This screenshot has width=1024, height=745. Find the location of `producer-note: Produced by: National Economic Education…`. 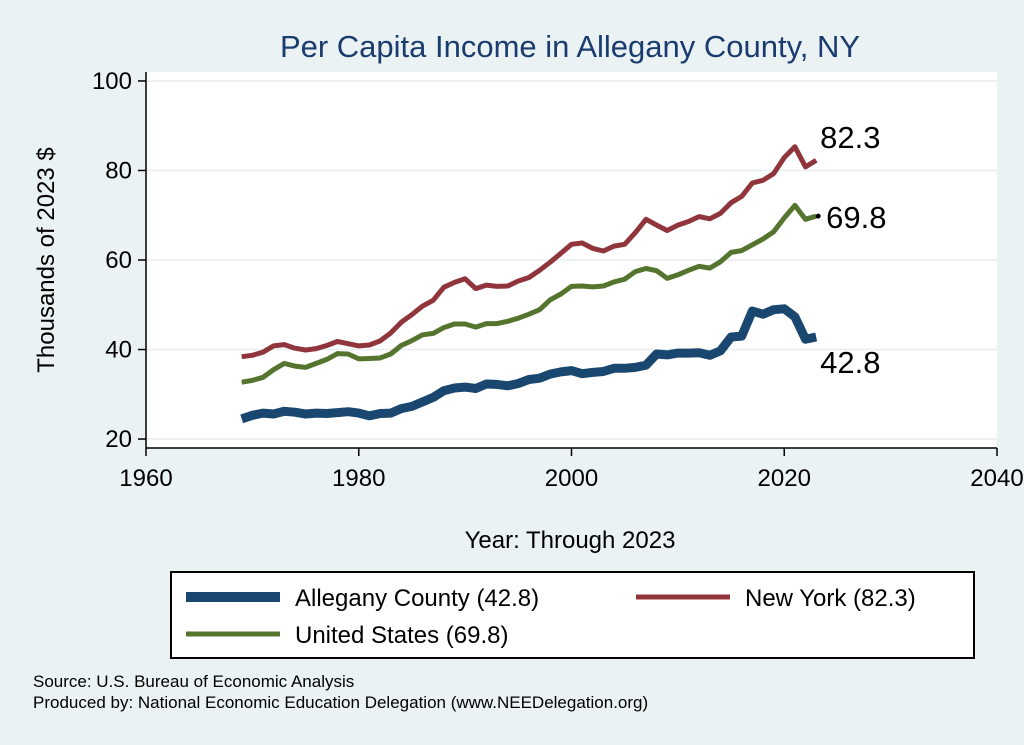

producer-note: Produced by: National Economic Education… is located at coordinates (340, 702).